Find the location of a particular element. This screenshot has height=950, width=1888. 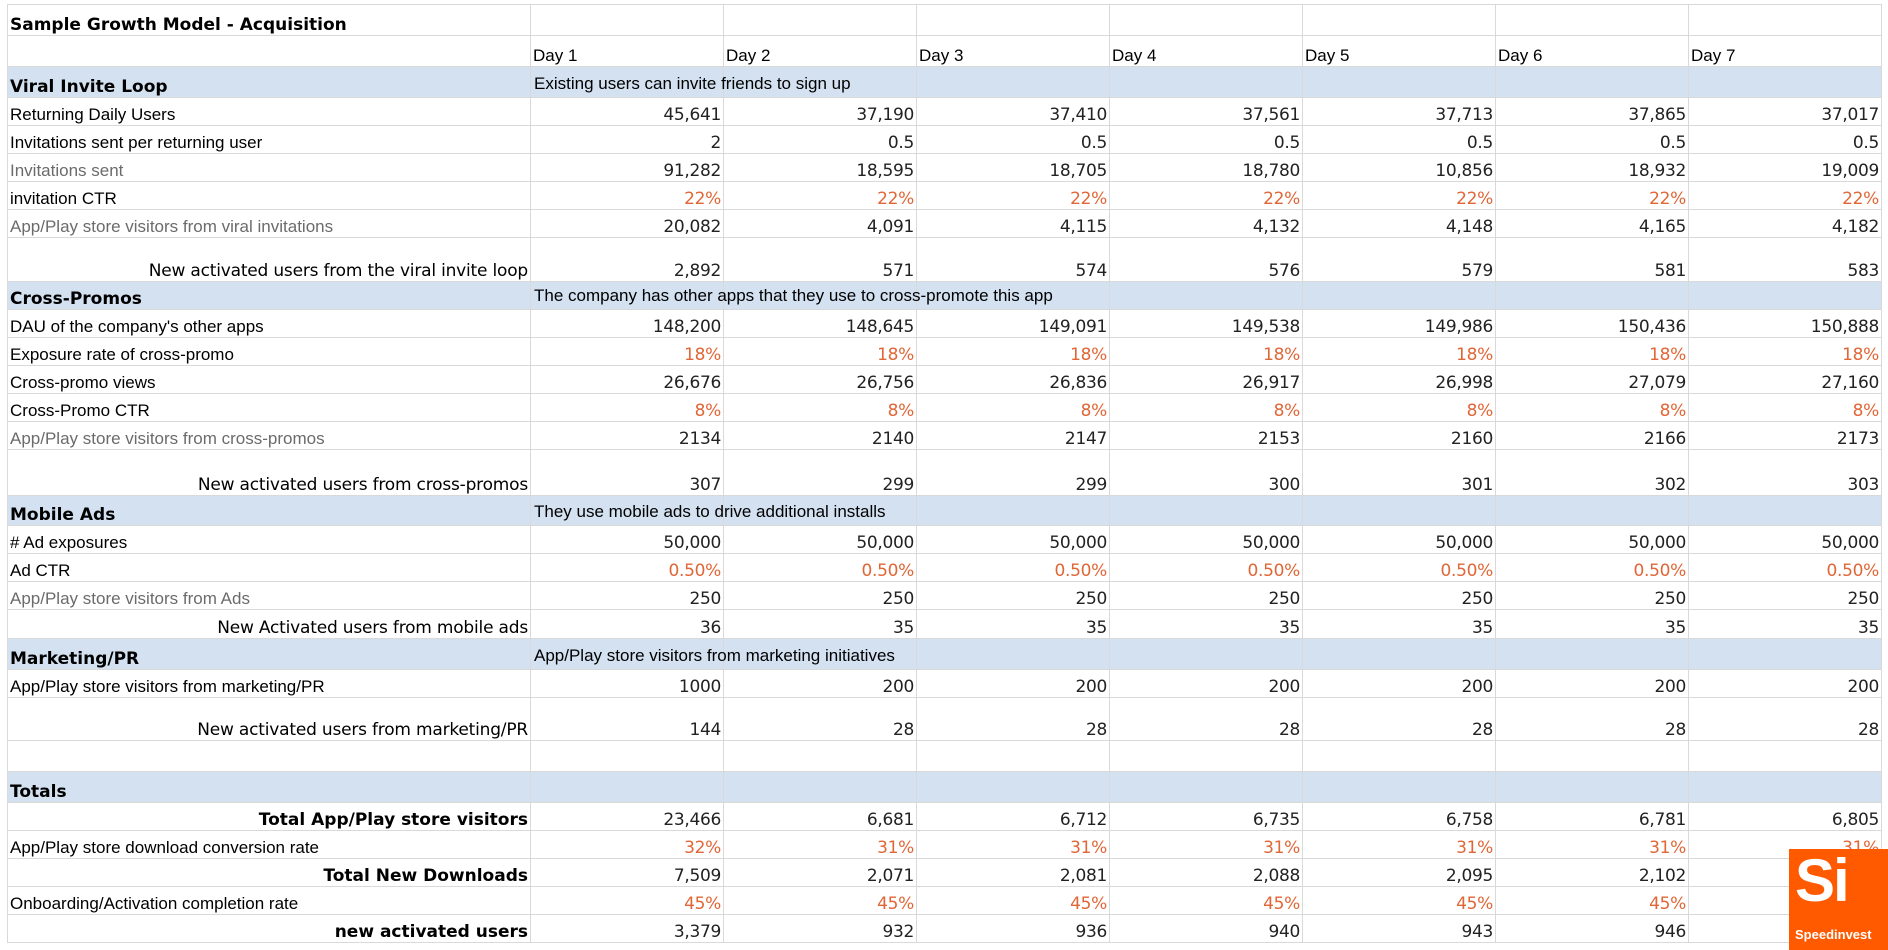

value-cell: 1000 is located at coordinates (627, 683).